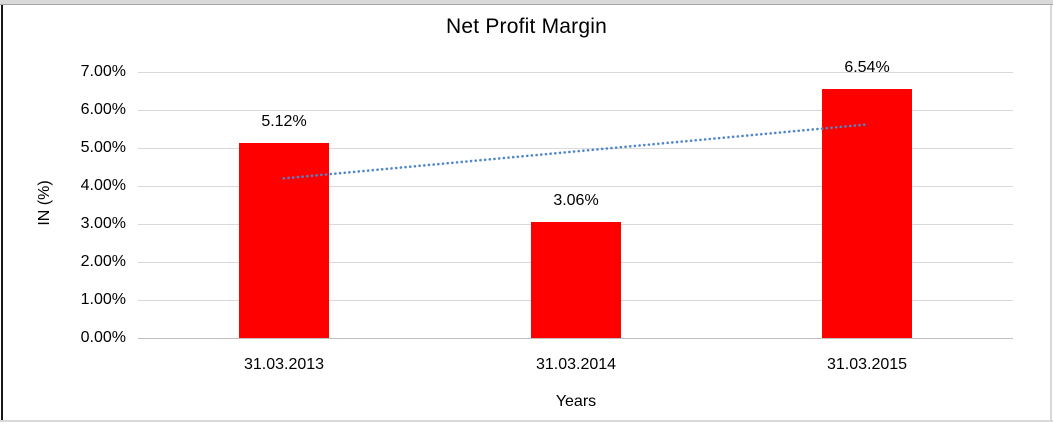 The image size is (1053, 426). I want to click on frame-right-border, so click(1051, 213).